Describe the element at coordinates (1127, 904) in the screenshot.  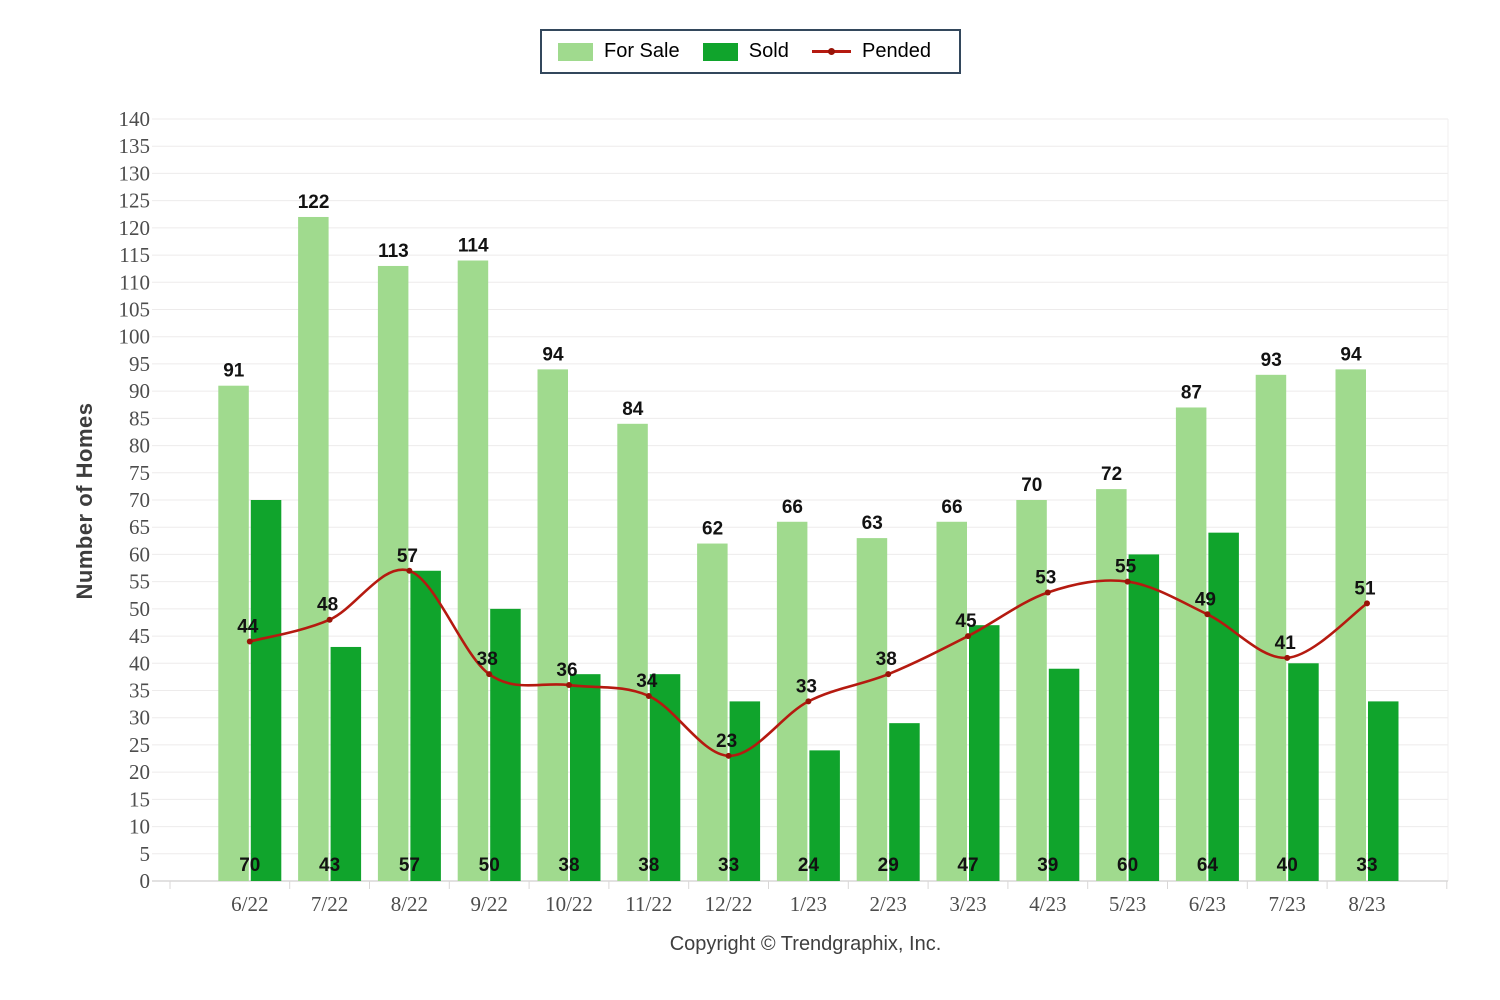
I see `x-tick-label: 5/23` at that location.